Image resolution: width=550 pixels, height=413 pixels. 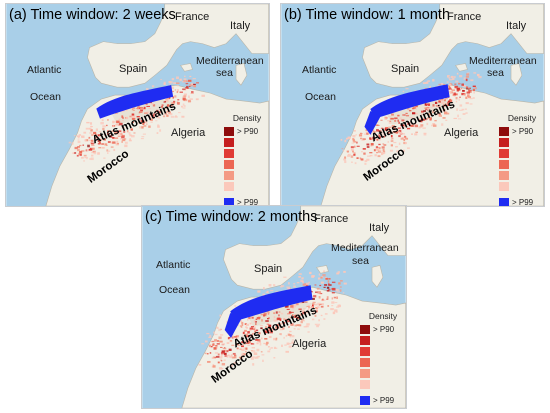 What do you see at coordinates (92, 15) in the screenshot?
I see `panel-title: (a) Time window: 2 weeks` at bounding box center [92, 15].